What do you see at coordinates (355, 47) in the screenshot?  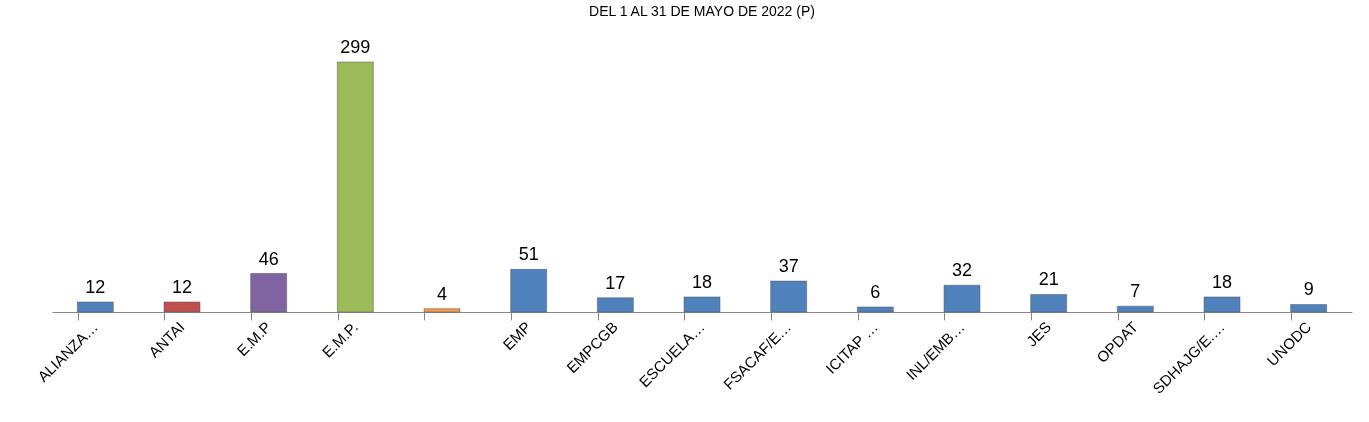 I see `data-label: 299` at bounding box center [355, 47].